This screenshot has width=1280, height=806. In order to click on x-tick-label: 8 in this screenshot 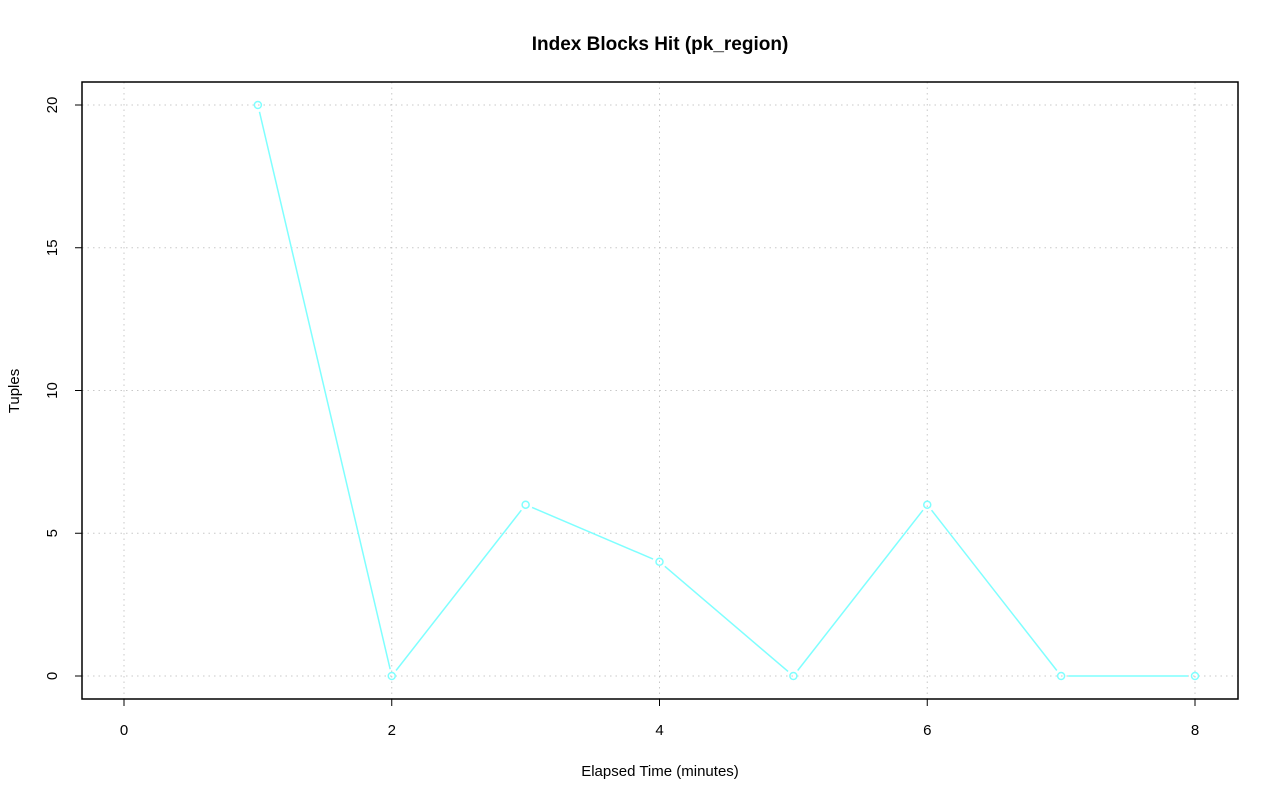, I will do `click(1195, 730)`.